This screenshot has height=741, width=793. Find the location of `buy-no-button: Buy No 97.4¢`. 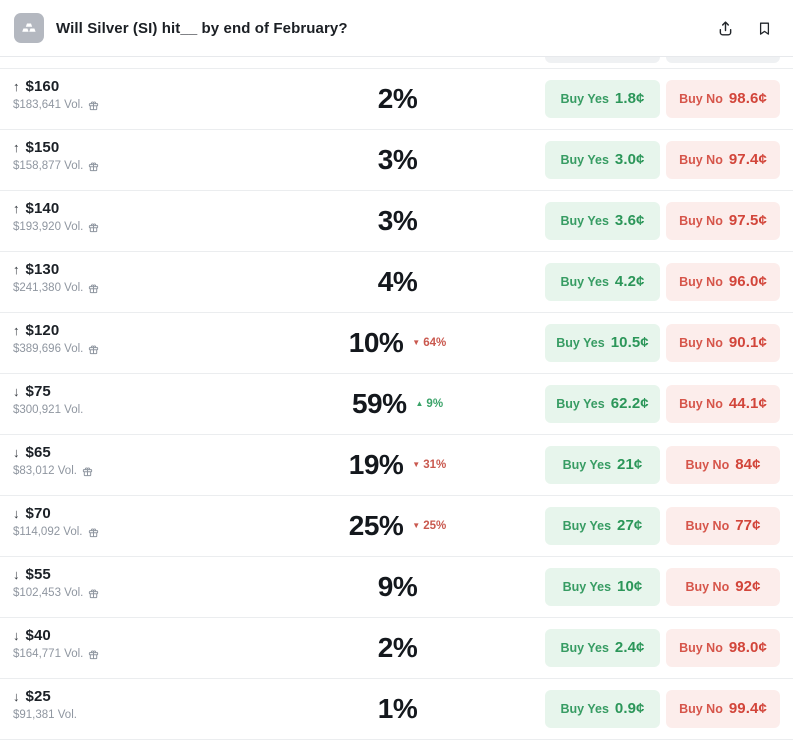

buy-no-button: Buy No 97.4¢ is located at coordinates (723, 160).